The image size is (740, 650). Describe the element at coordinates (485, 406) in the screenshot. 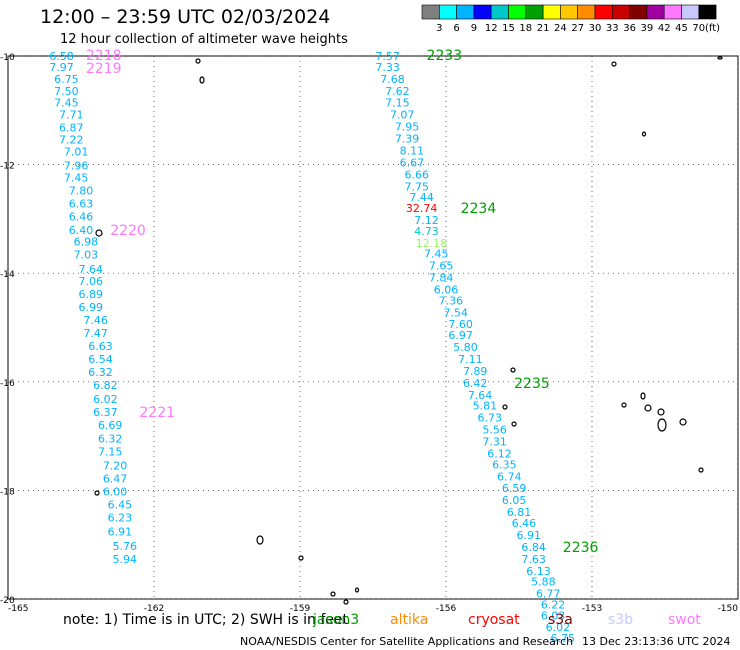

I see `wave-height-value: 5.81` at that location.